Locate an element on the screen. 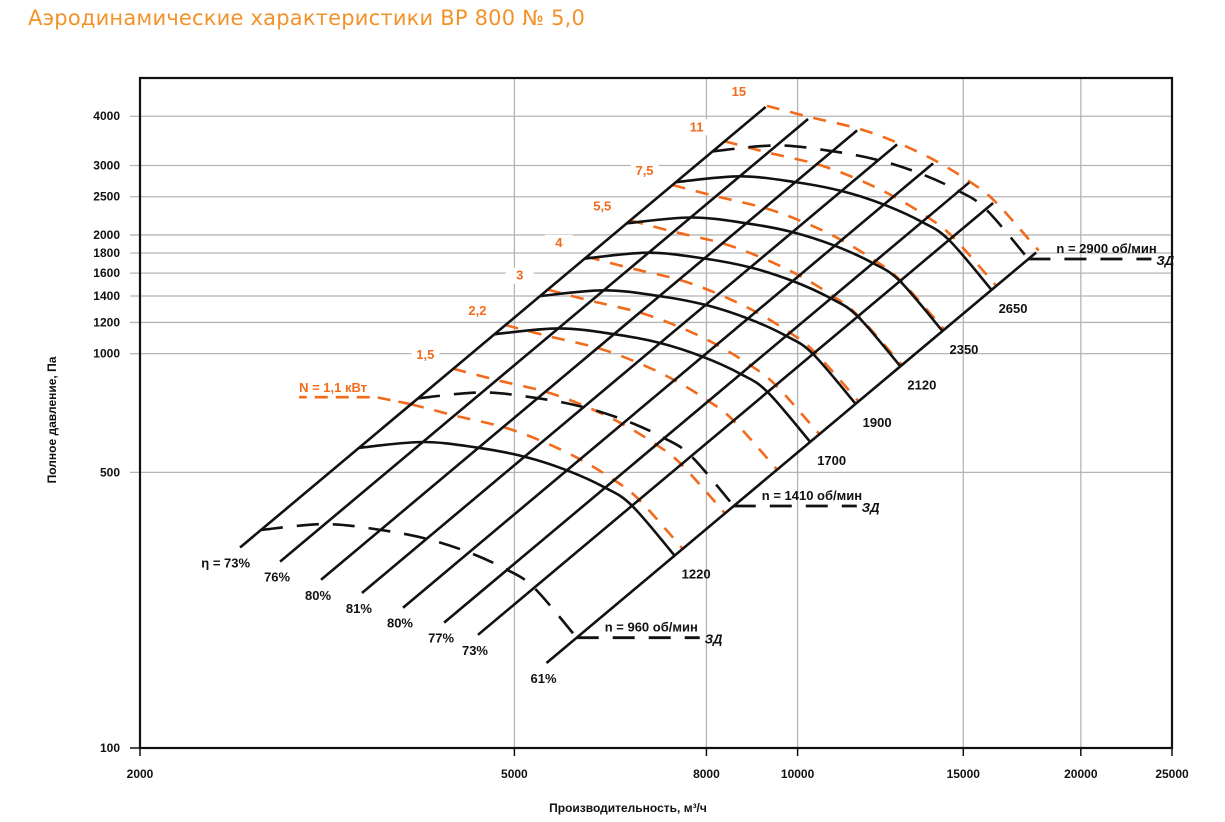 The height and width of the screenshot is (822, 1225). y-tick-label: 1600 is located at coordinates (106, 273).